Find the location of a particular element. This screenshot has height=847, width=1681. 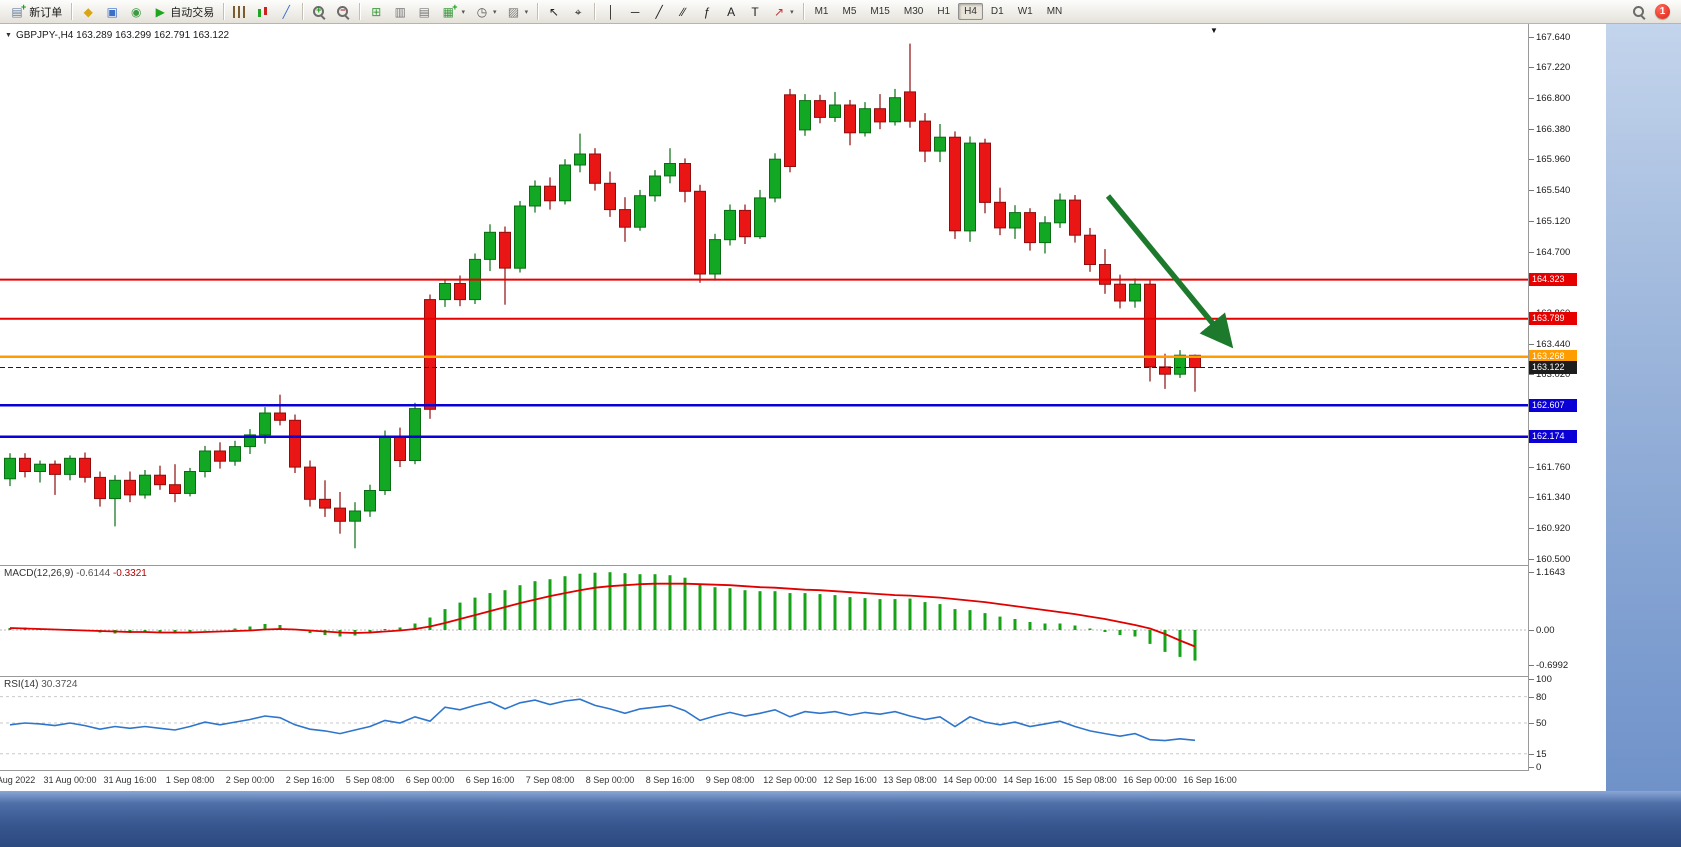

time-label: 16 Sep 00:00 is located at coordinates (1150, 780).